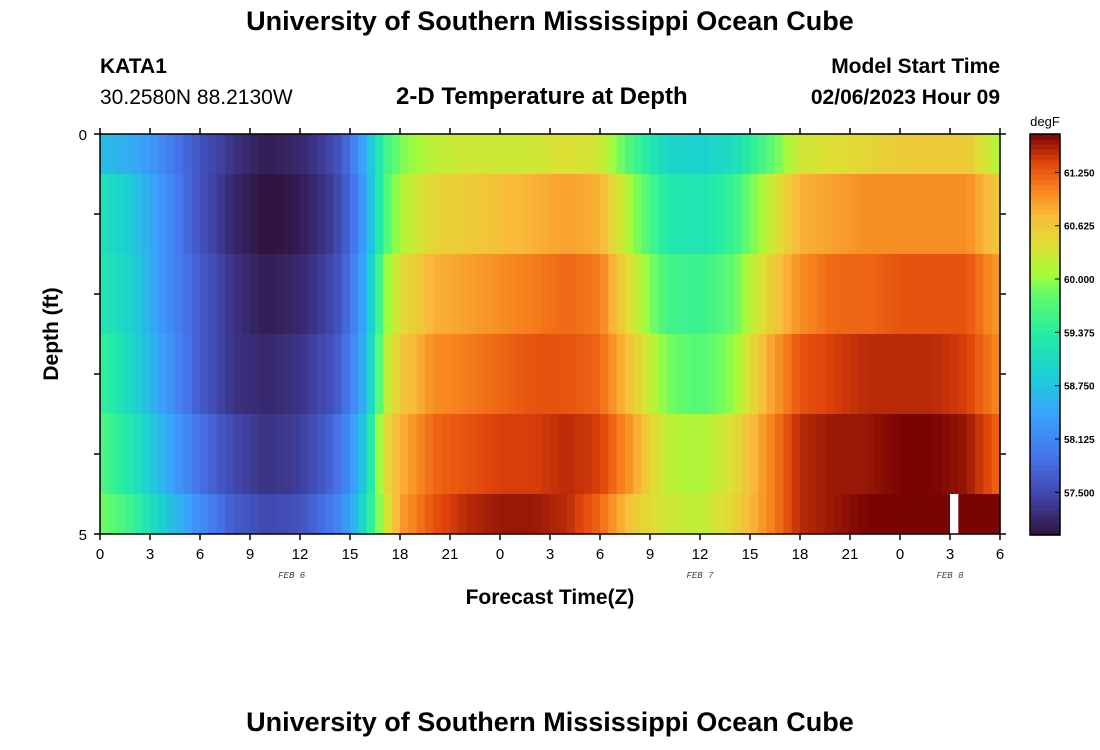 The image size is (1100, 750). I want to click on x-tick-label: 0, so click(500, 554).